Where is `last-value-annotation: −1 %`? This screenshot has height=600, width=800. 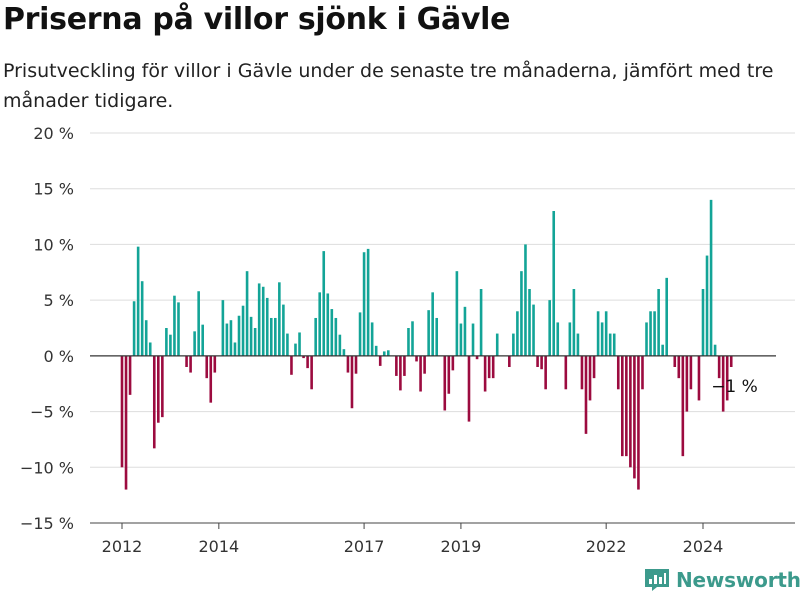 last-value-annotation: −1 % is located at coordinates (734, 387).